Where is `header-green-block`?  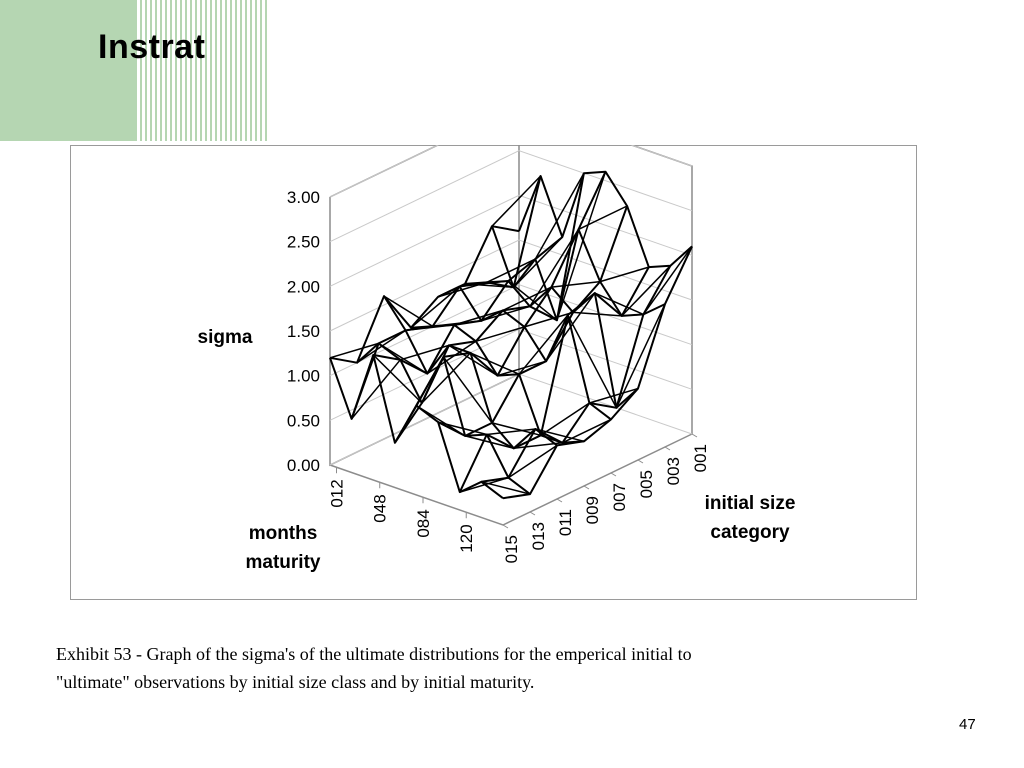
header-green-block is located at coordinates (67, 70).